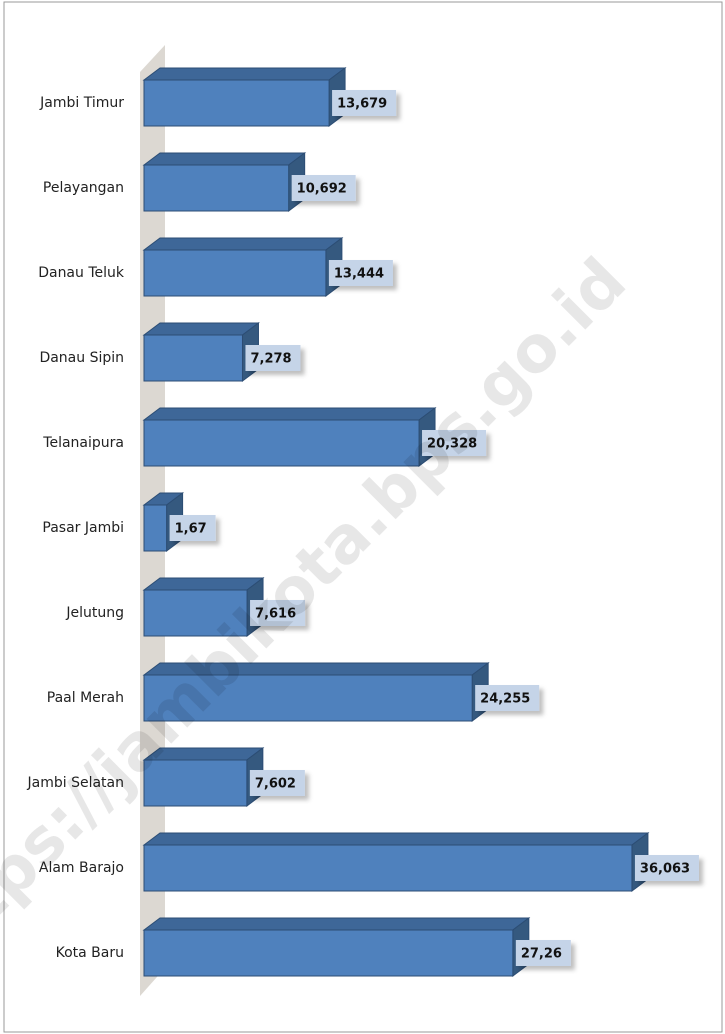  What do you see at coordinates (81, 868) in the screenshot?
I see `category-label: Alam Barajo` at bounding box center [81, 868].